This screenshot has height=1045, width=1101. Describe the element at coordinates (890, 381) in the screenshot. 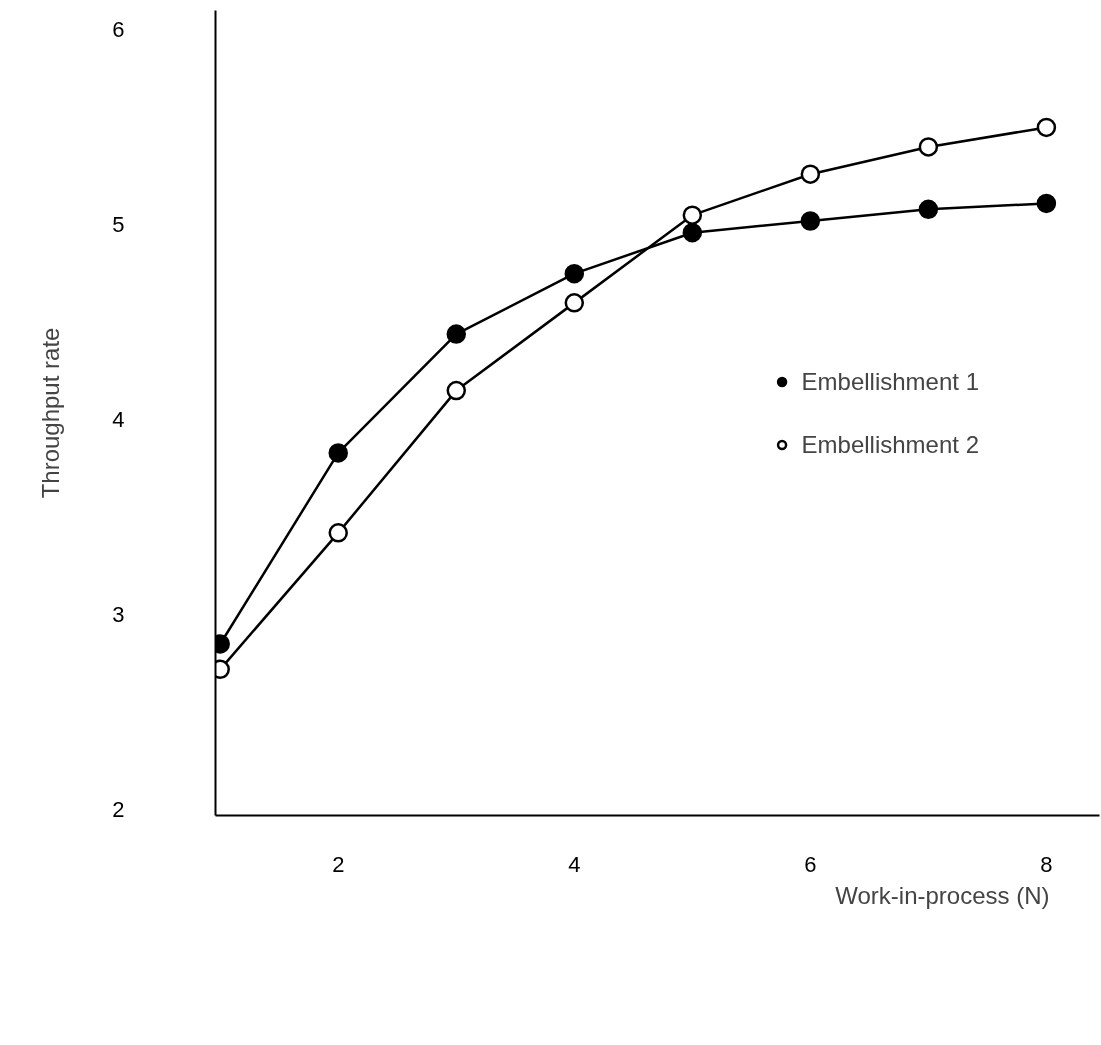

I see `legend-label: Embellishment 1` at that location.